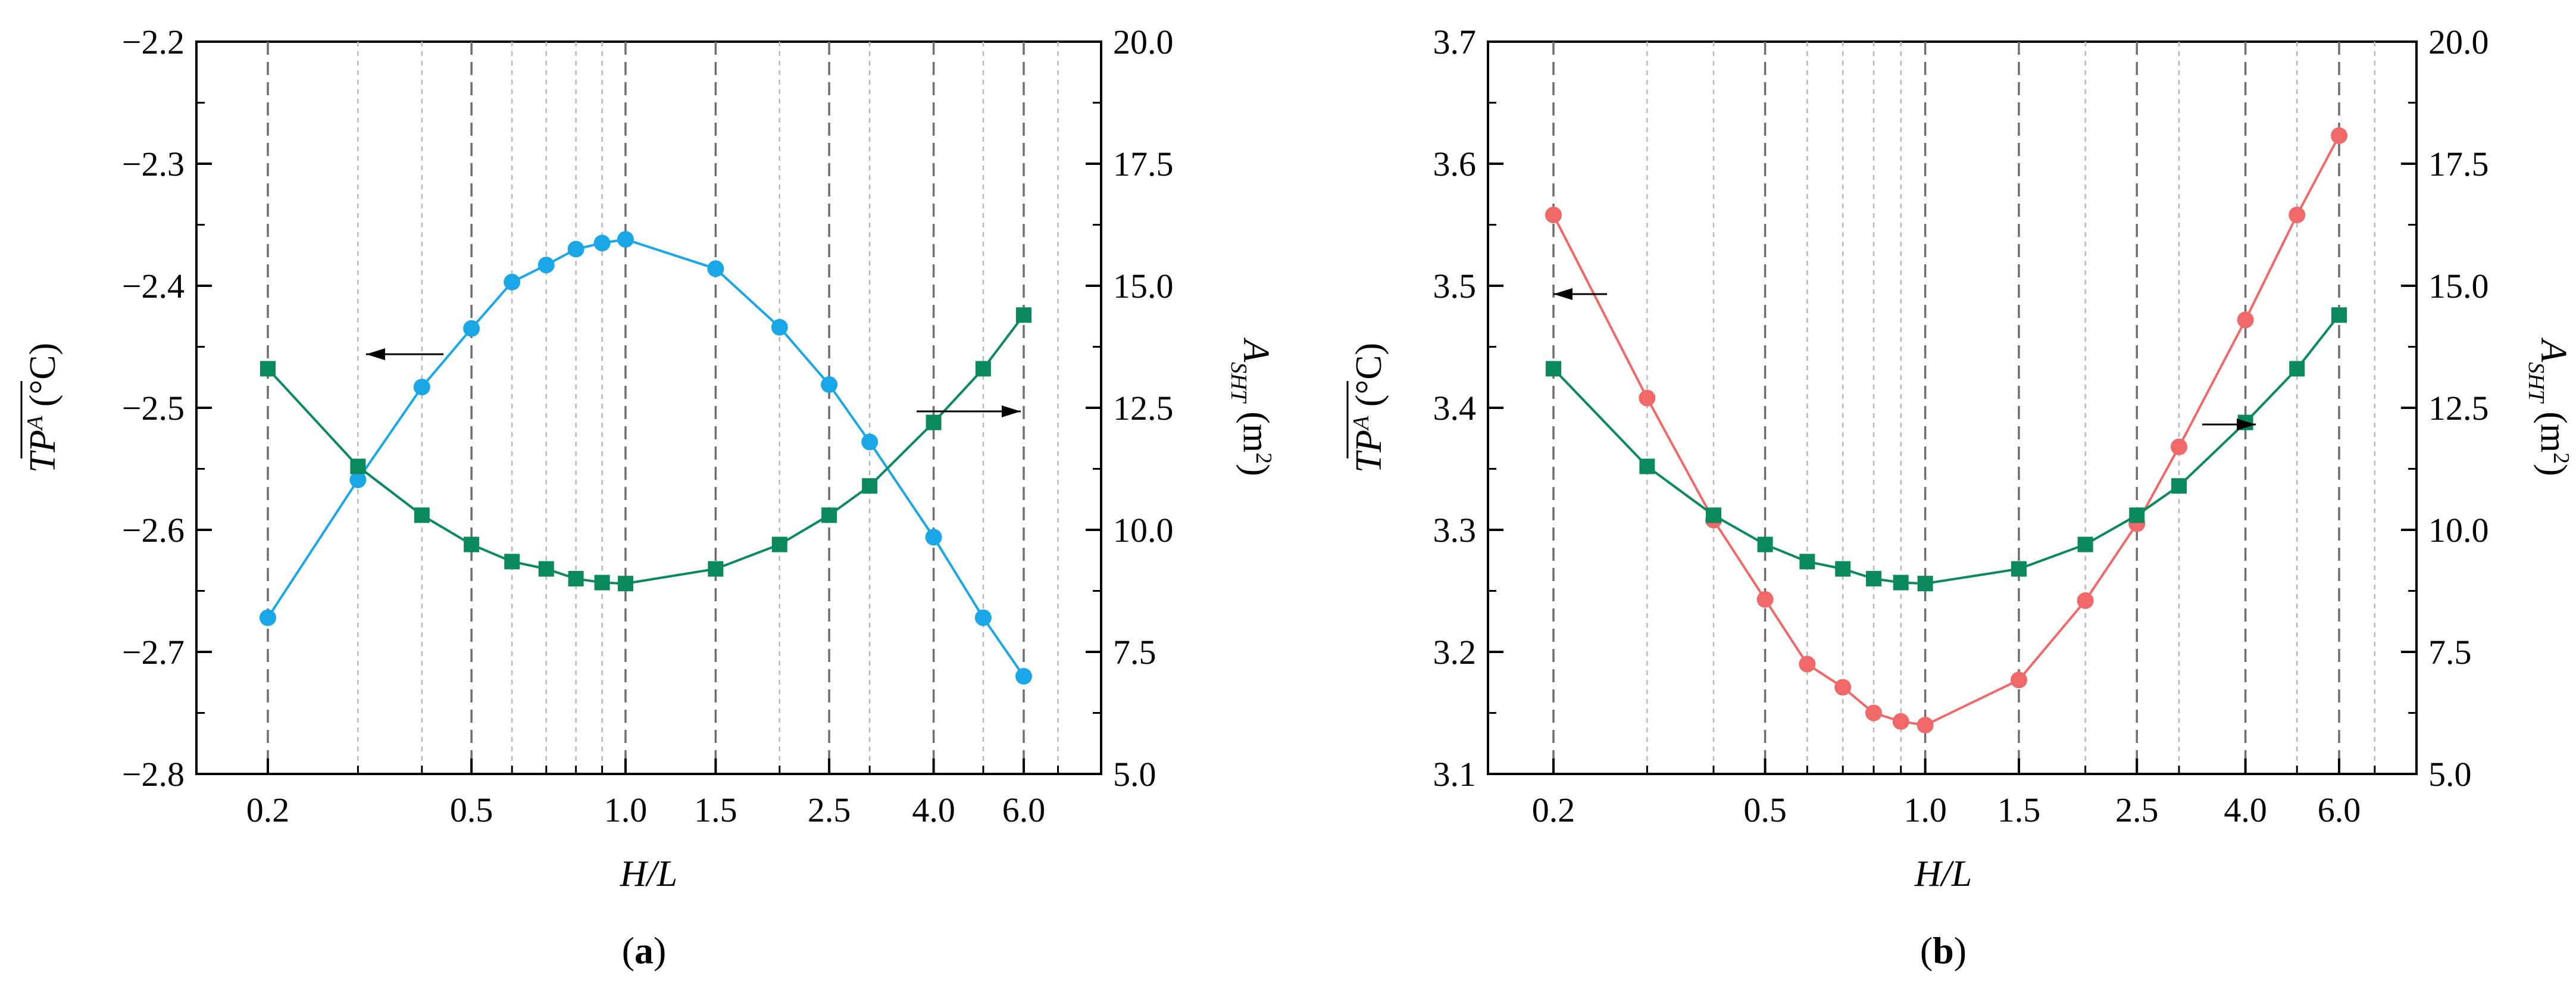 This screenshot has height=996, width=2576. I want to click on series-line-asht, so click(646, 449).